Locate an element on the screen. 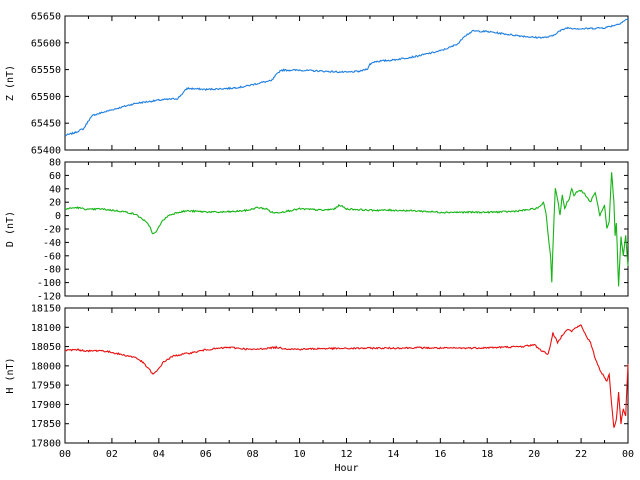  y-tick-label: -100 is located at coordinates (49, 283).